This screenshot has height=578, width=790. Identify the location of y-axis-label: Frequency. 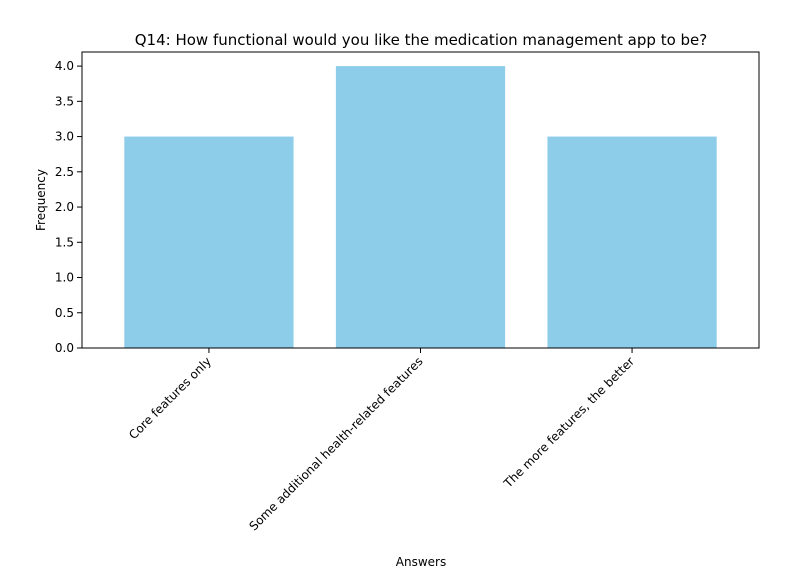
(41, 200).